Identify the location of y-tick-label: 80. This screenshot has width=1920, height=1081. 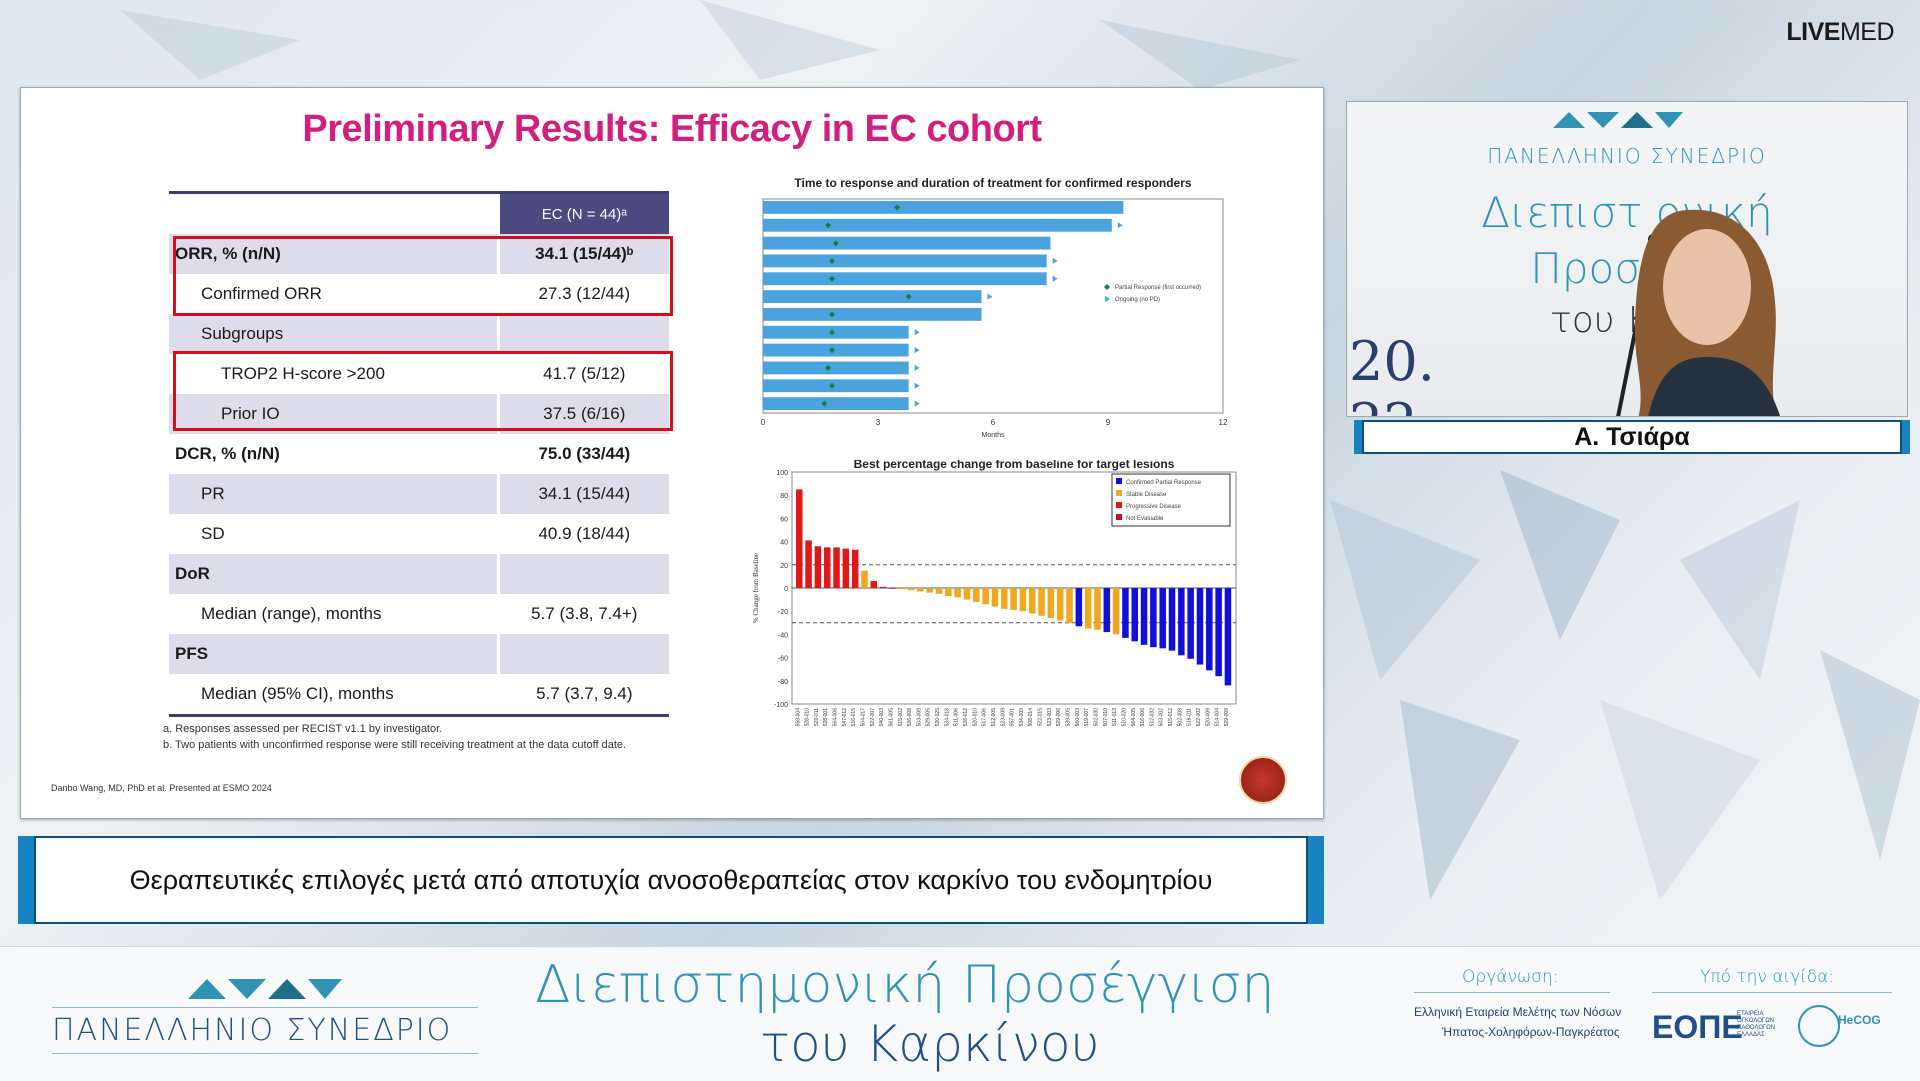
(784, 496).